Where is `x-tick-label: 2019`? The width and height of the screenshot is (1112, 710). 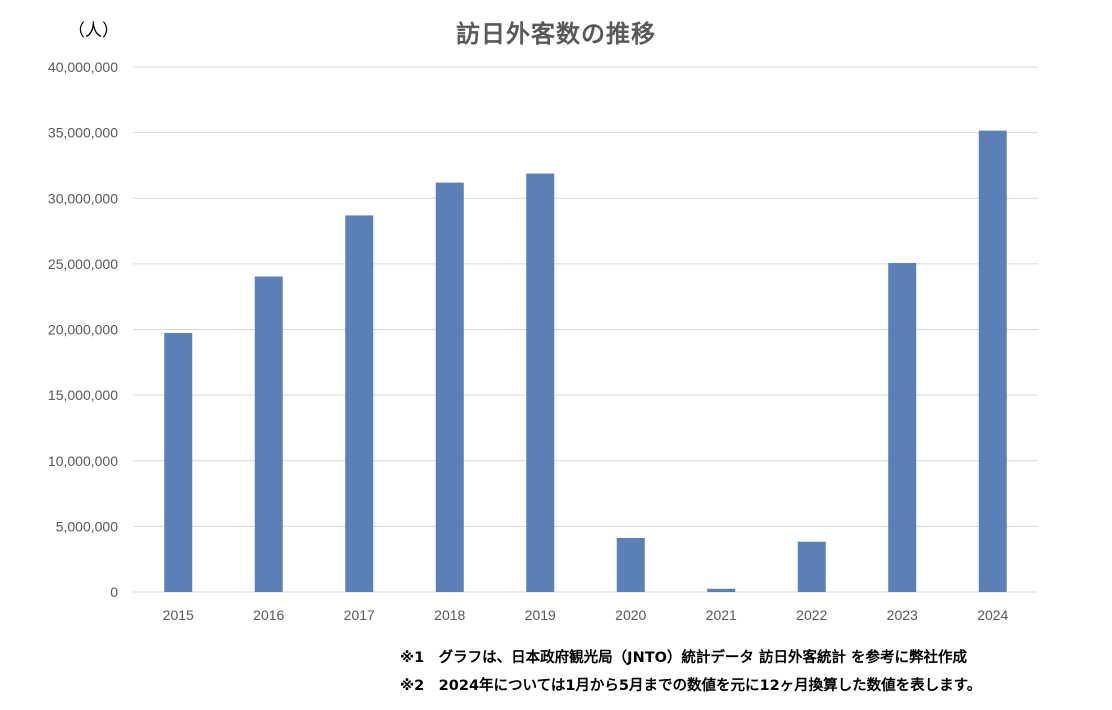
x-tick-label: 2019 is located at coordinates (540, 615).